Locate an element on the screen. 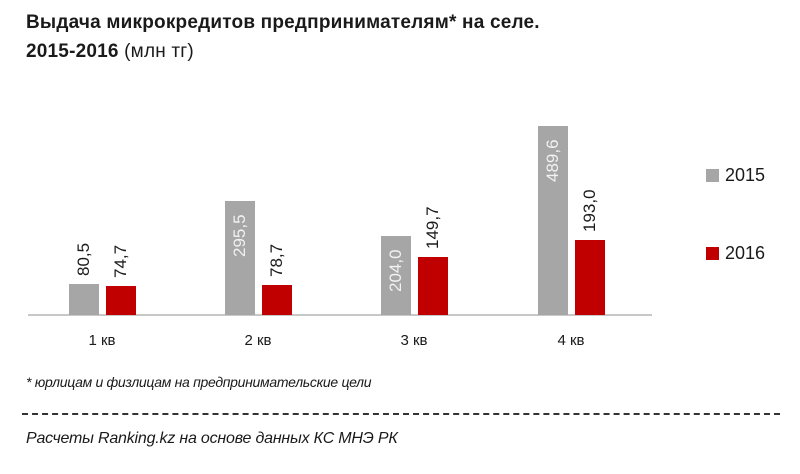  data-label-2016-q4: 193,0 is located at coordinates (589, 210).